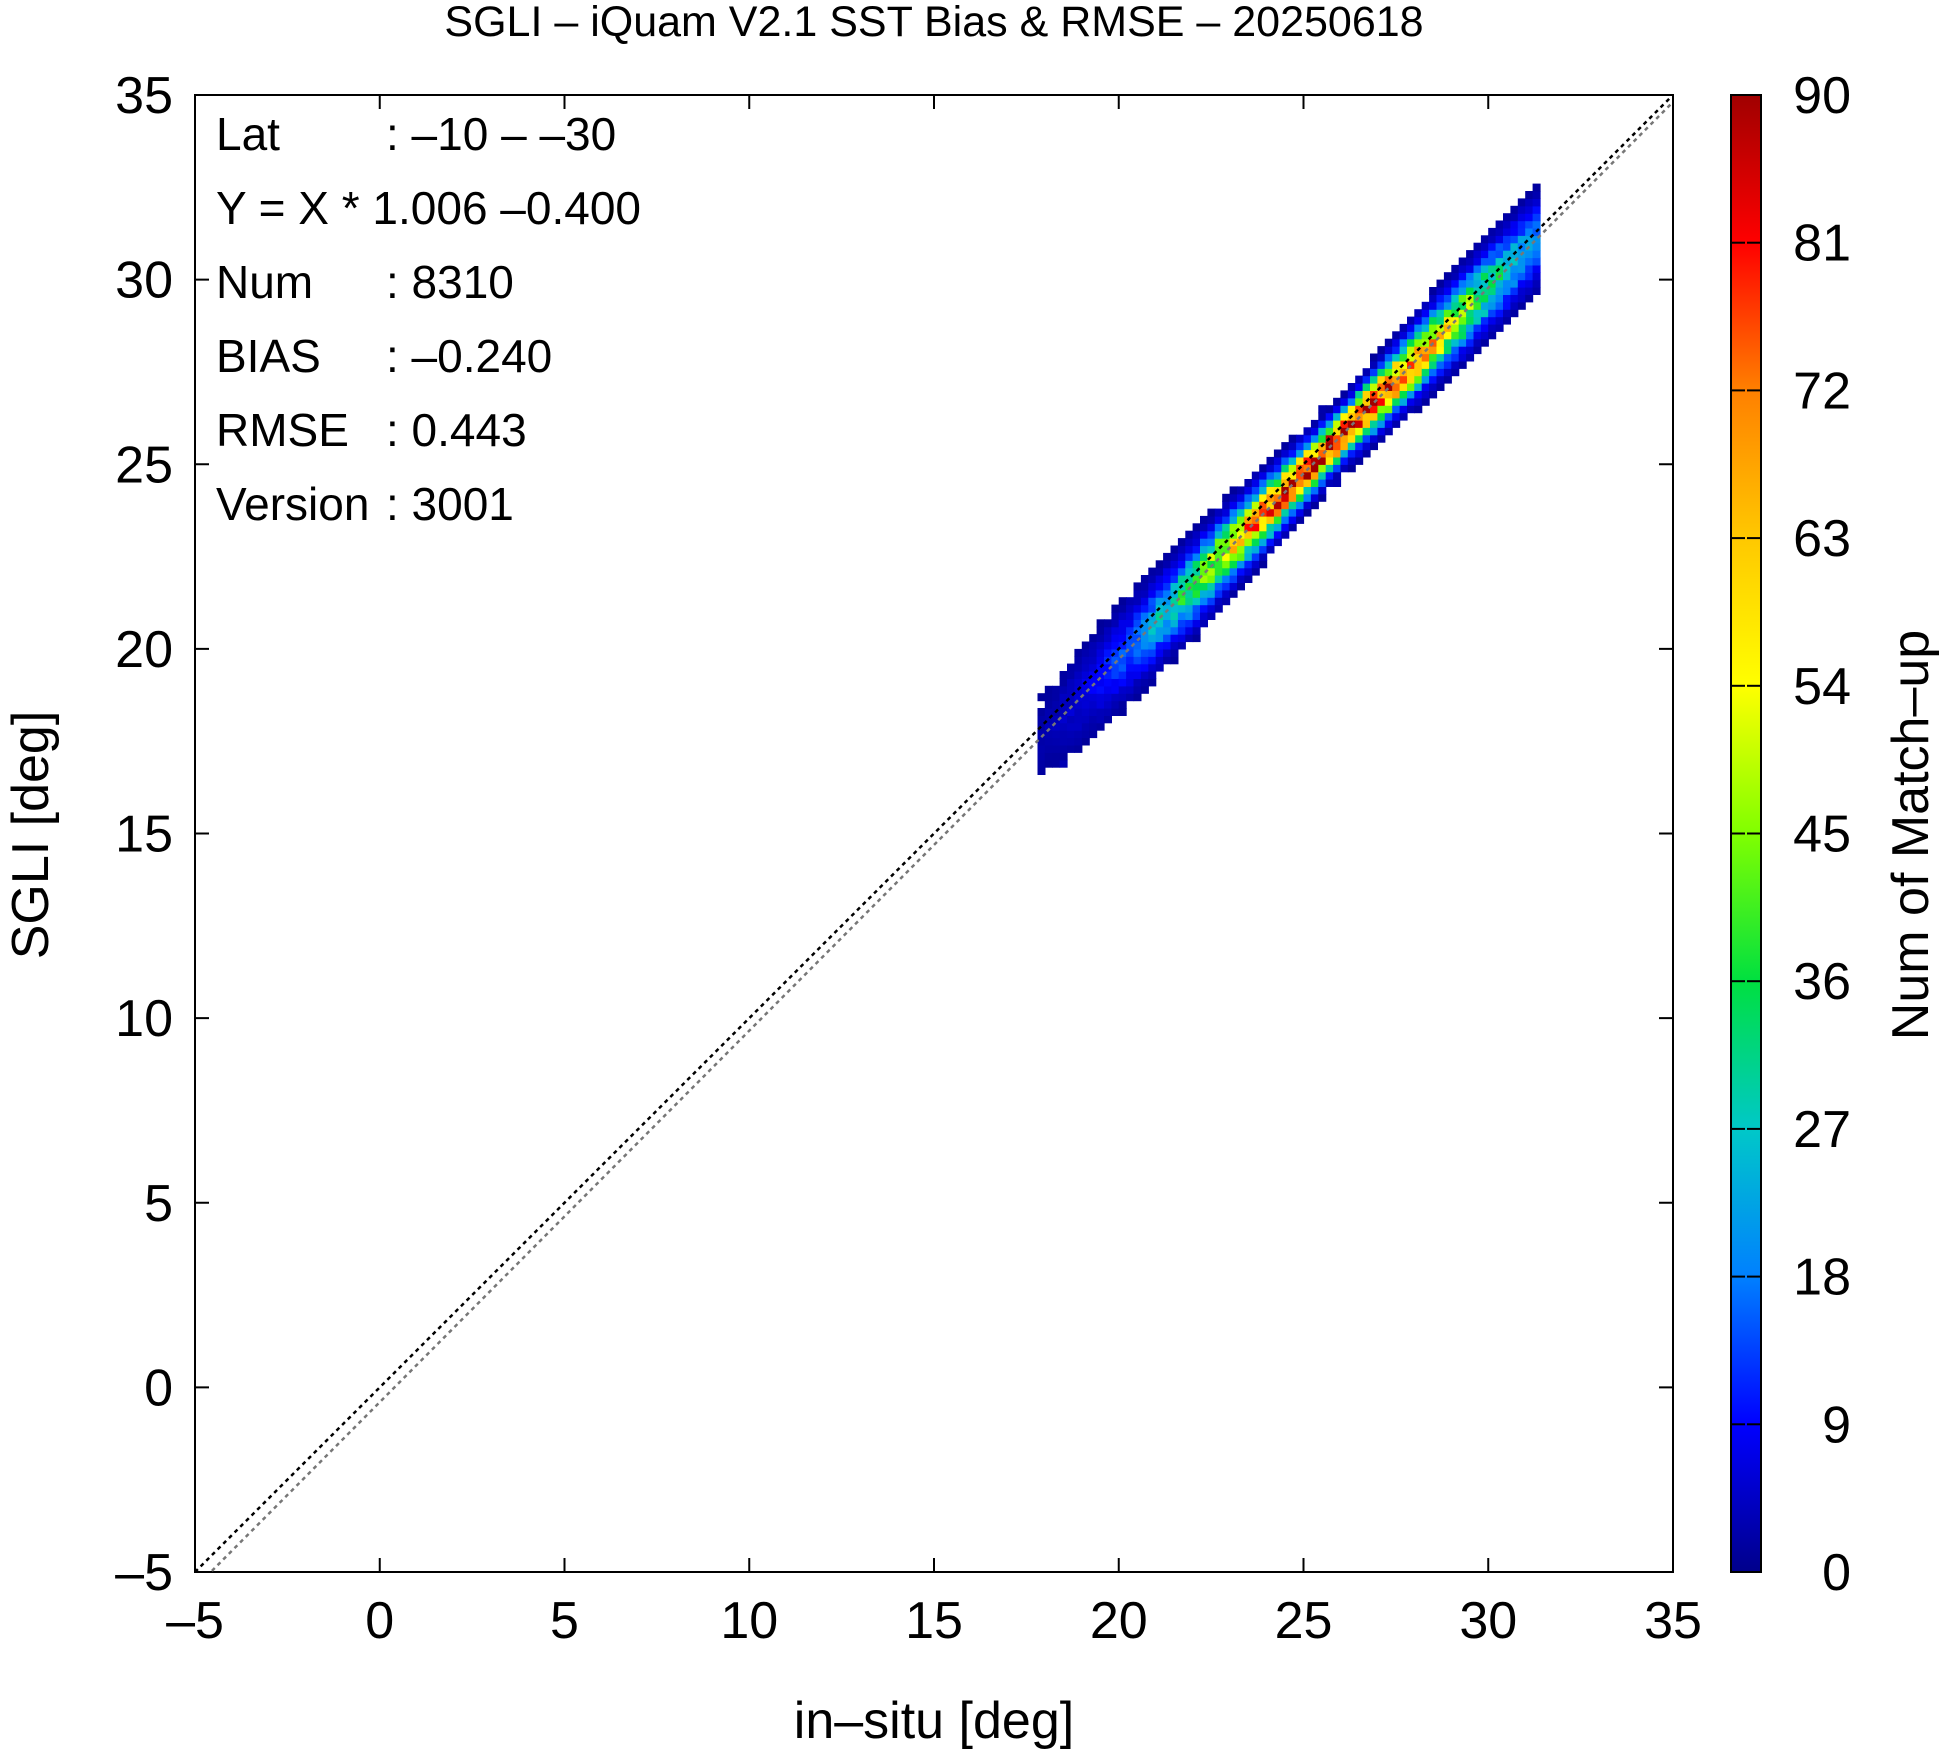 The width and height of the screenshot is (1944, 1756). What do you see at coordinates (934, 1721) in the screenshot?
I see `x-axis-label: in–situ [deg]` at bounding box center [934, 1721].